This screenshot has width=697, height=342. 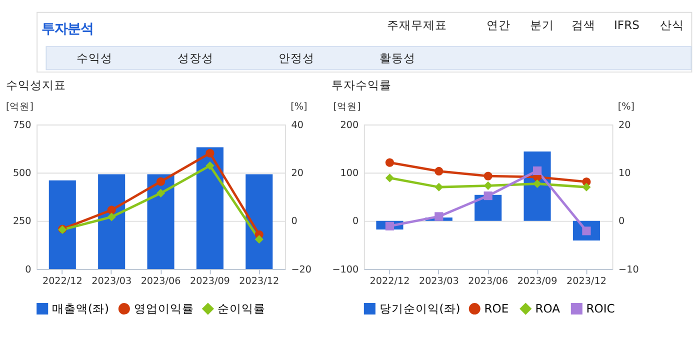 What do you see at coordinates (498, 25) in the screenshot?
I see `text: 연간` at bounding box center [498, 25].